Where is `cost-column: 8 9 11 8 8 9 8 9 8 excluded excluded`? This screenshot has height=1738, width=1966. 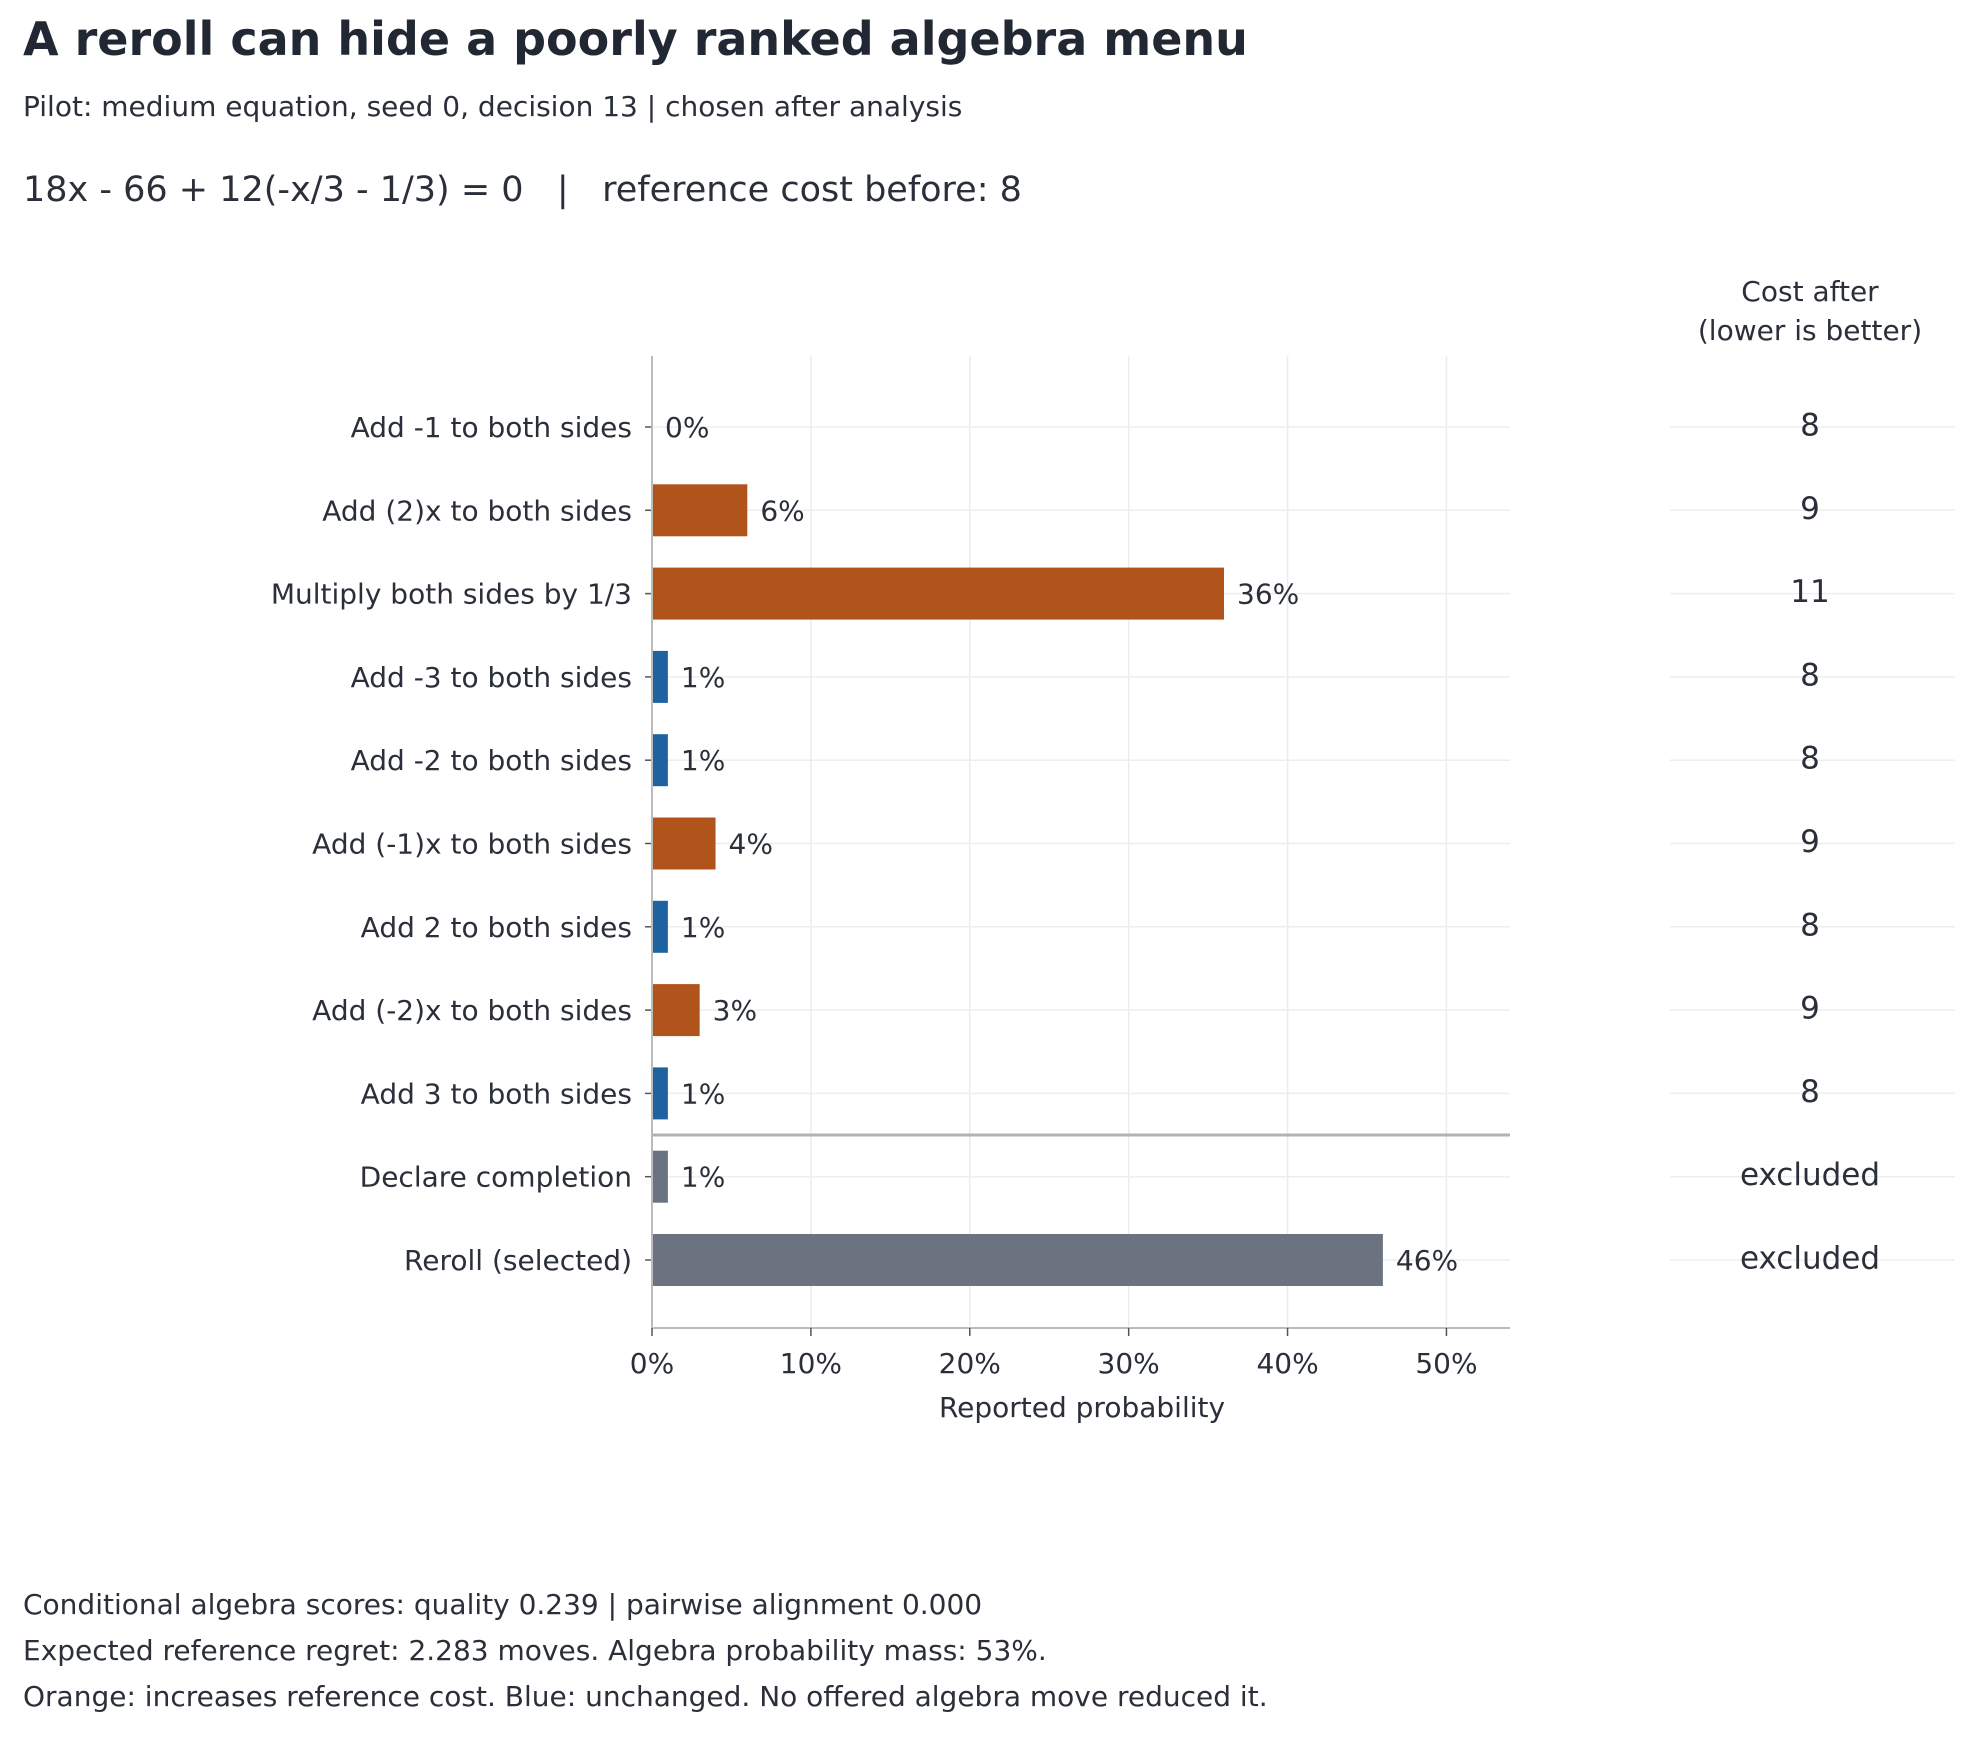 cost-column: 8 9 11 8 8 9 8 9 8 excluded excluded is located at coordinates (1810, 842).